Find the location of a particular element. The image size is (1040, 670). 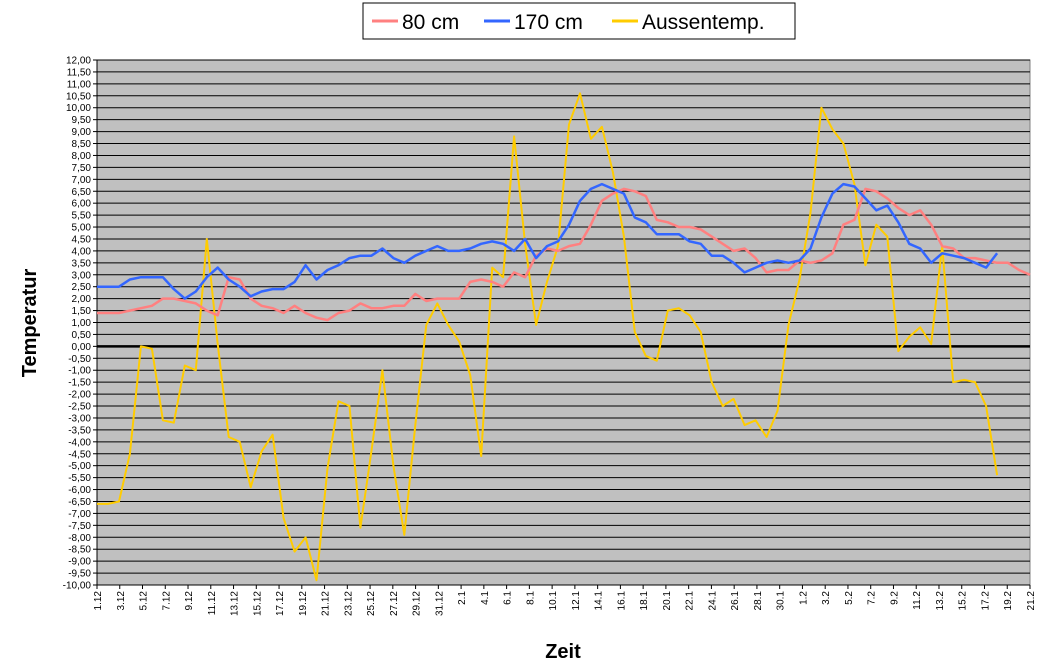

y-tick-label: -1,00 is located at coordinates (79, 371).